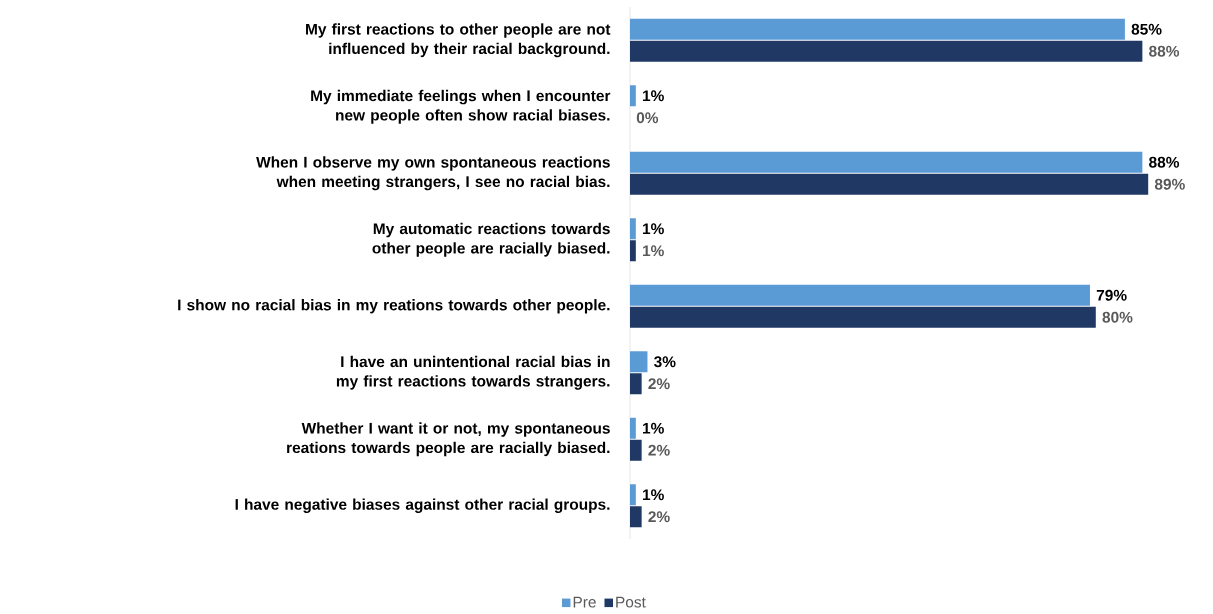 The width and height of the screenshot is (1213, 614). What do you see at coordinates (394, 306) in the screenshot?
I see `y-tick-label: I show no racial bias in my reations towards other people.` at bounding box center [394, 306].